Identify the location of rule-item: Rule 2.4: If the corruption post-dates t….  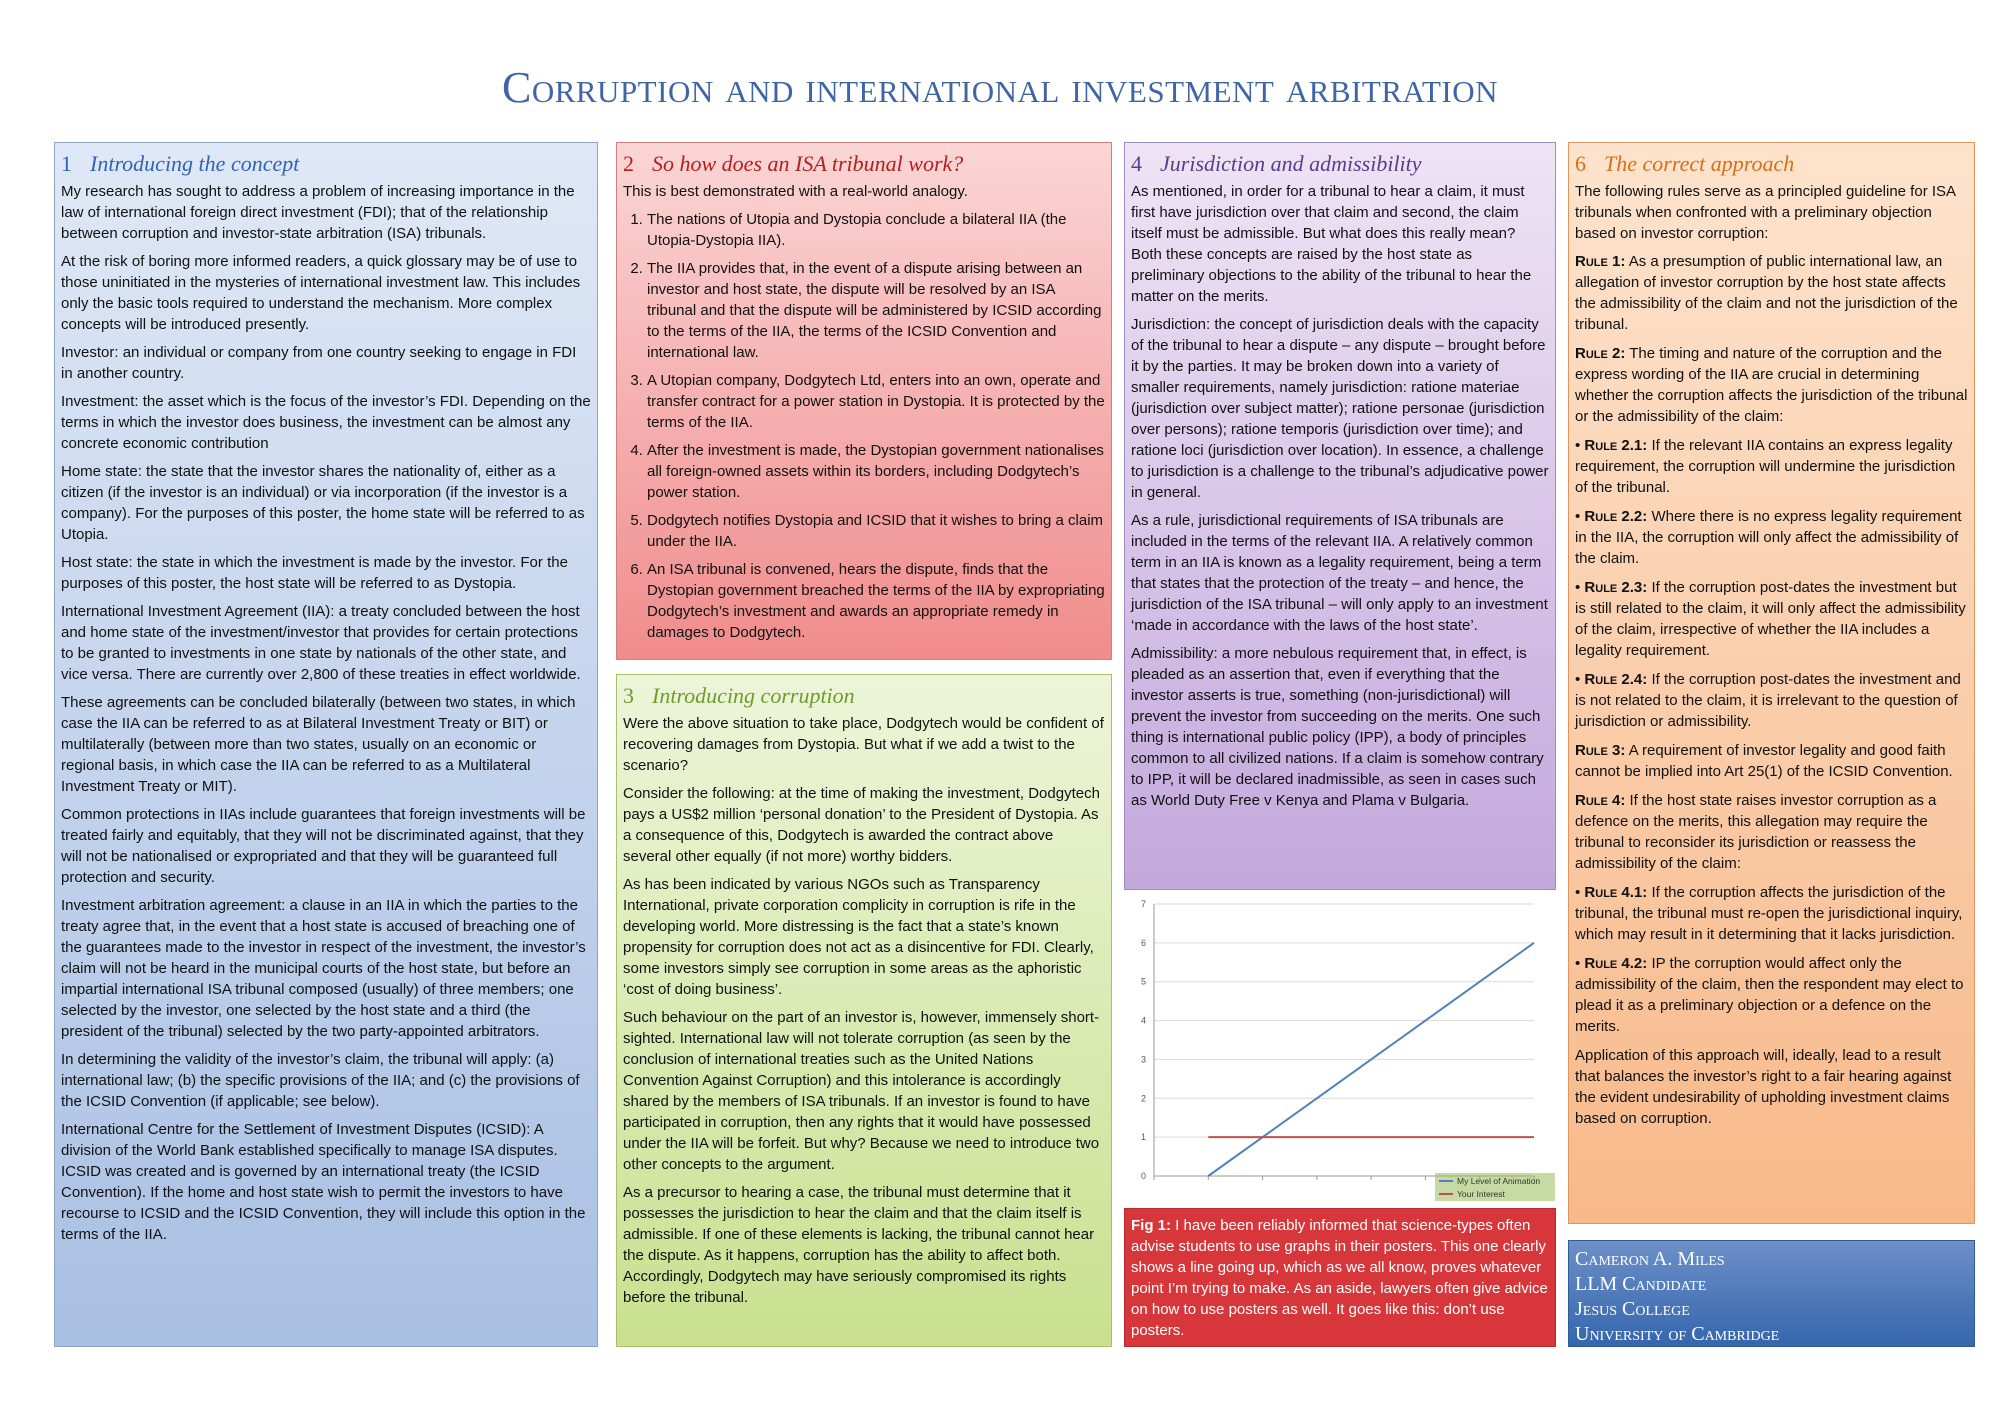
(1771, 700).